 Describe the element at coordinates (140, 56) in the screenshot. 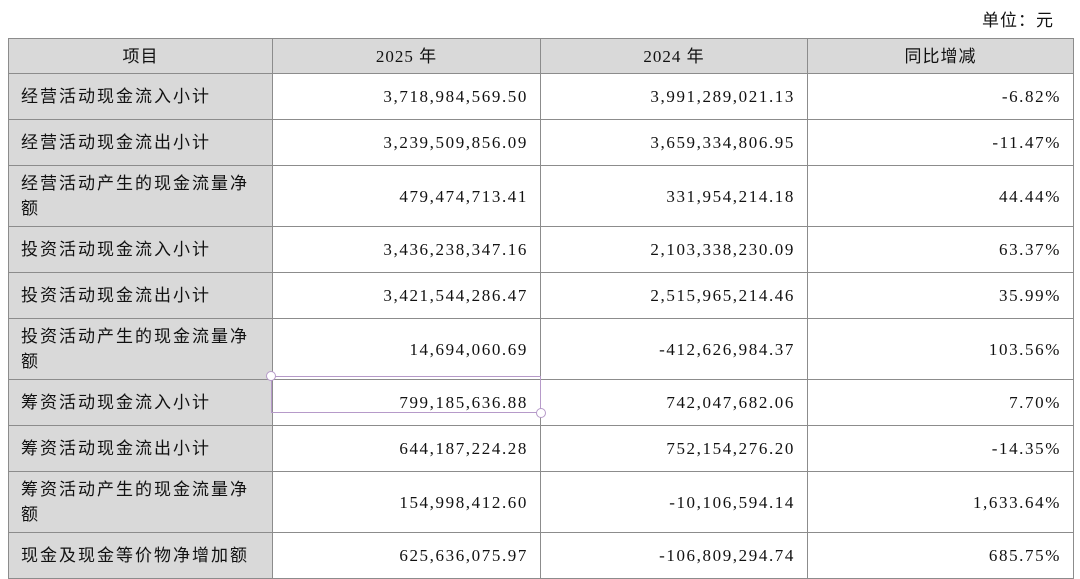

I see `header-cell: 项目` at that location.